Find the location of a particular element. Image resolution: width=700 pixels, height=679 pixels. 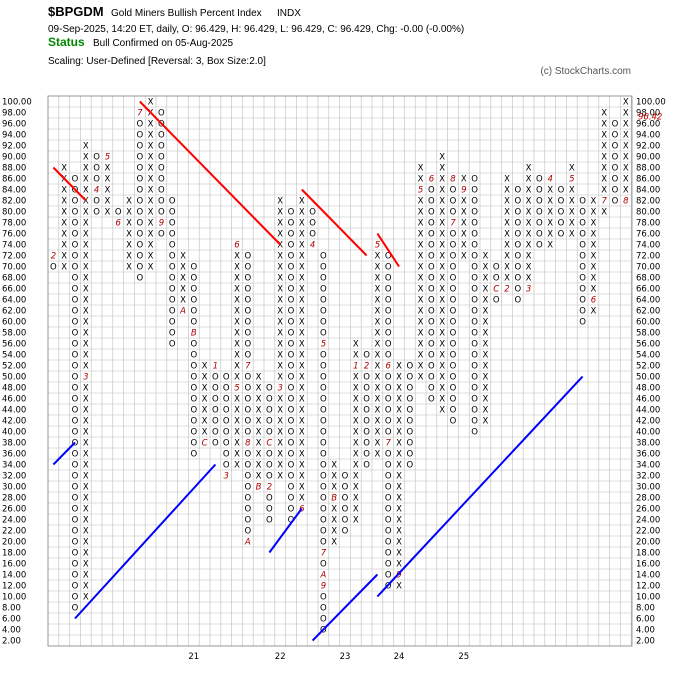

month-marker: C is located at coordinates (205, 444).